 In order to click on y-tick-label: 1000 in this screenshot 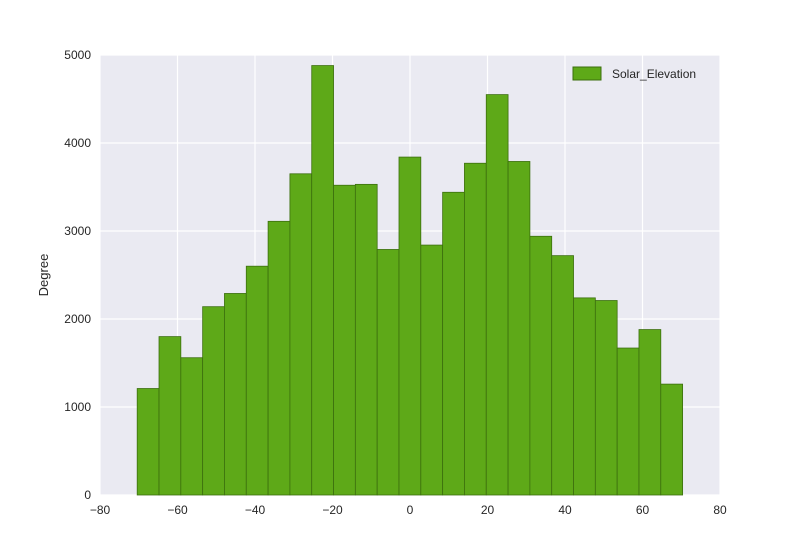, I will do `click(77, 407)`.